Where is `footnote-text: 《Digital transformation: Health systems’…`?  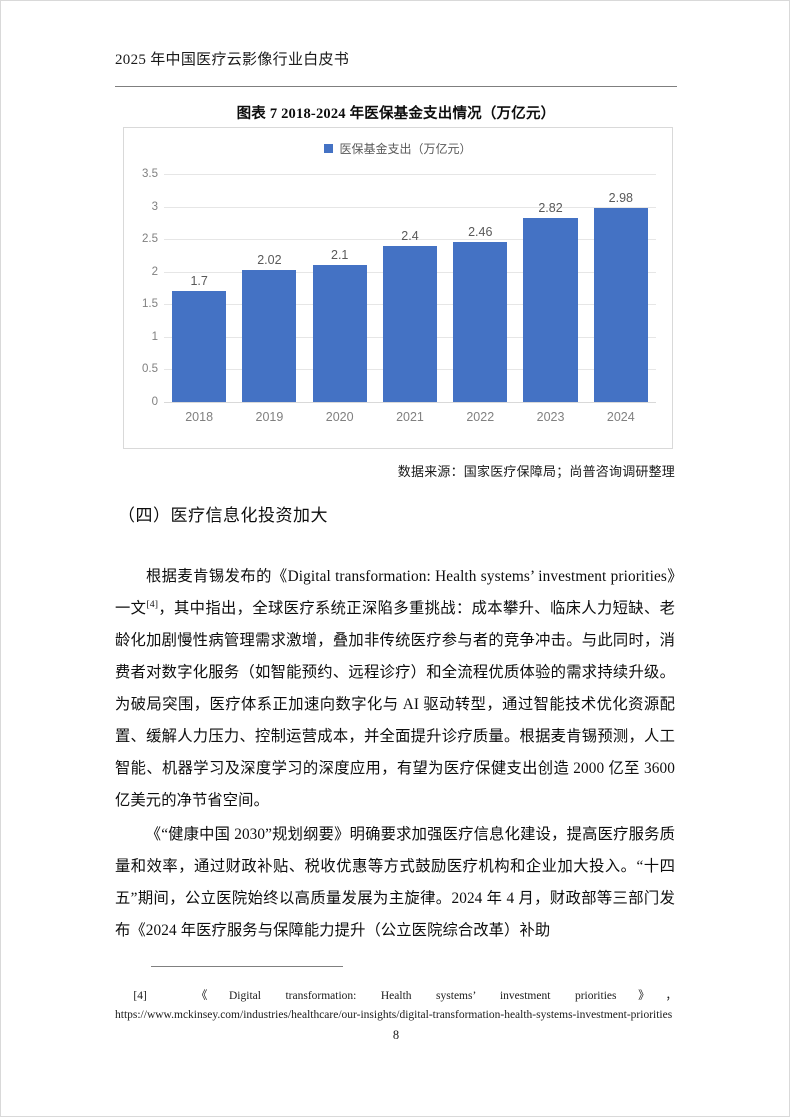 footnote-text: 《Digital transformation: Health systems’… is located at coordinates (396, 1005).